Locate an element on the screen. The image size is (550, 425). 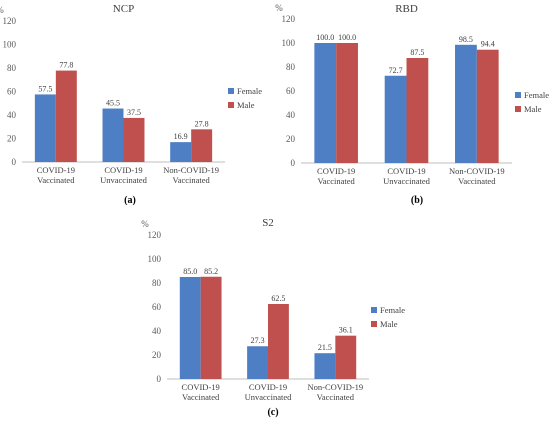
data-label: 85.0 is located at coordinates (190, 271).